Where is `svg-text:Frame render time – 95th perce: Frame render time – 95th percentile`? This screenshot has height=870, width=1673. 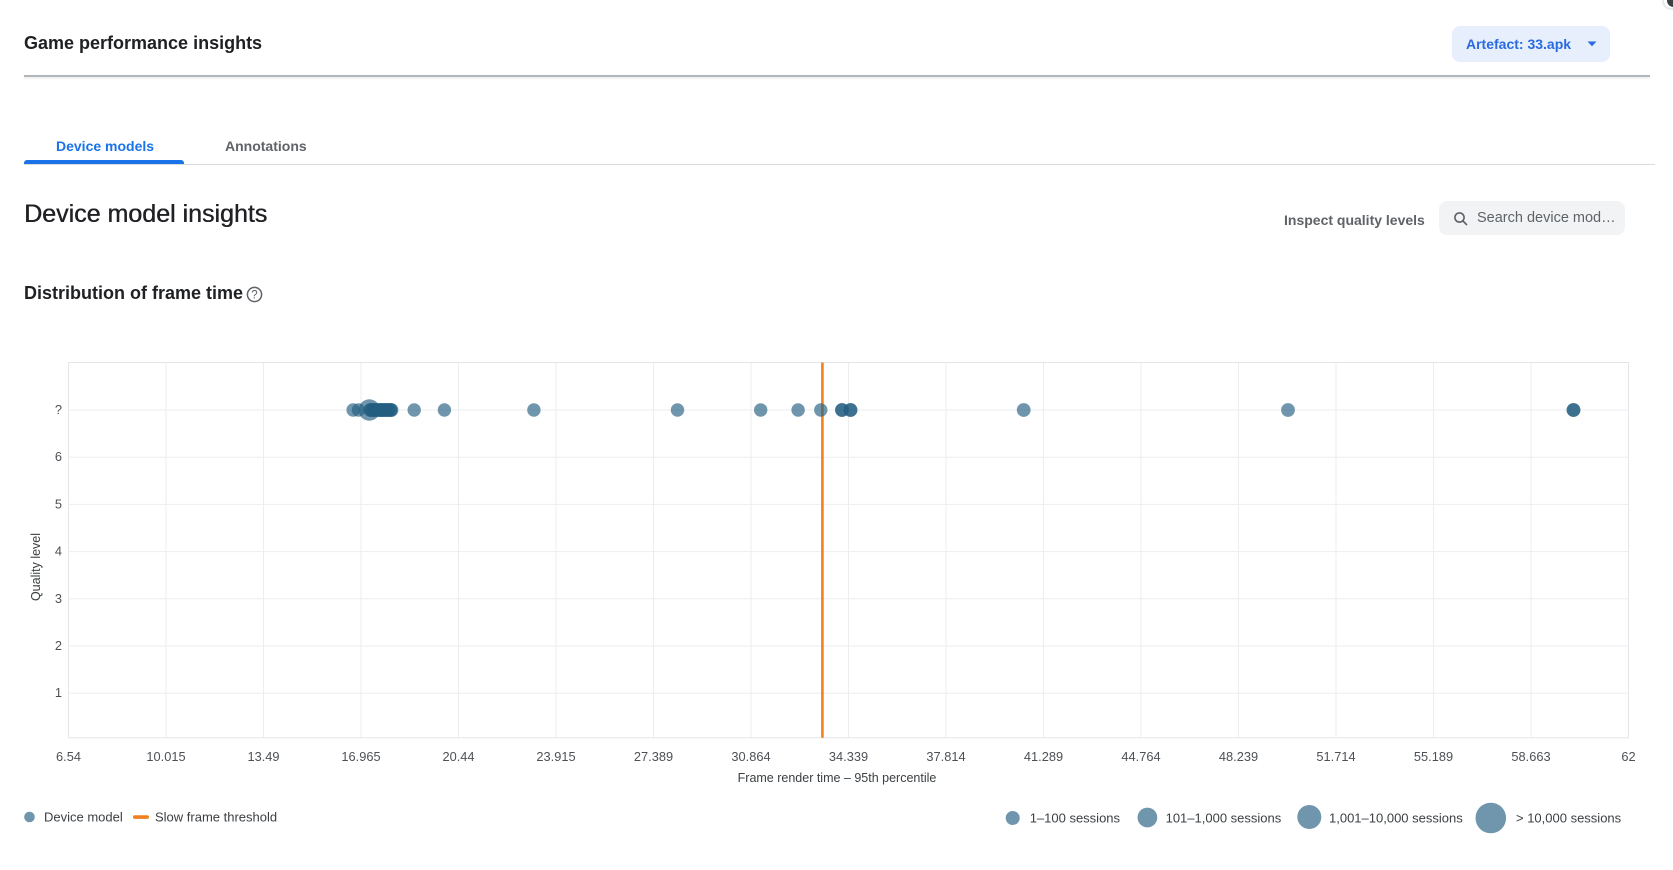
svg-text:Frame render time – 95th perce: Frame render time – 95th percentile is located at coordinates (837, 778).